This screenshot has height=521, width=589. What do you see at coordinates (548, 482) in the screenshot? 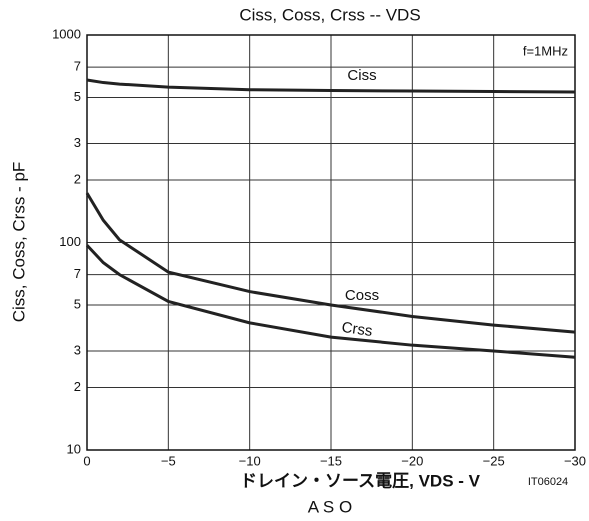
I see `figure-id: IT06024` at bounding box center [548, 482].